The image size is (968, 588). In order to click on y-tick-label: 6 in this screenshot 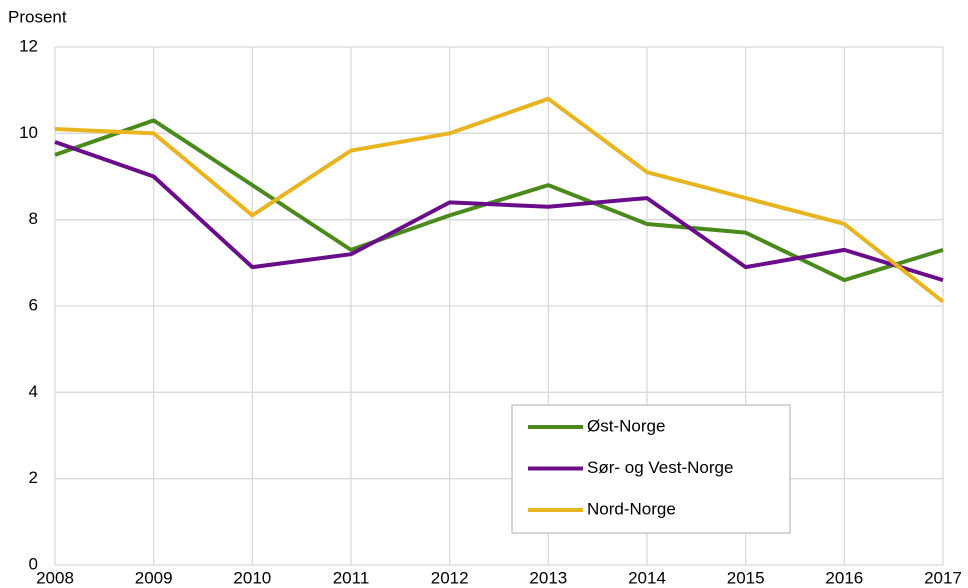, I will do `click(33, 304)`.